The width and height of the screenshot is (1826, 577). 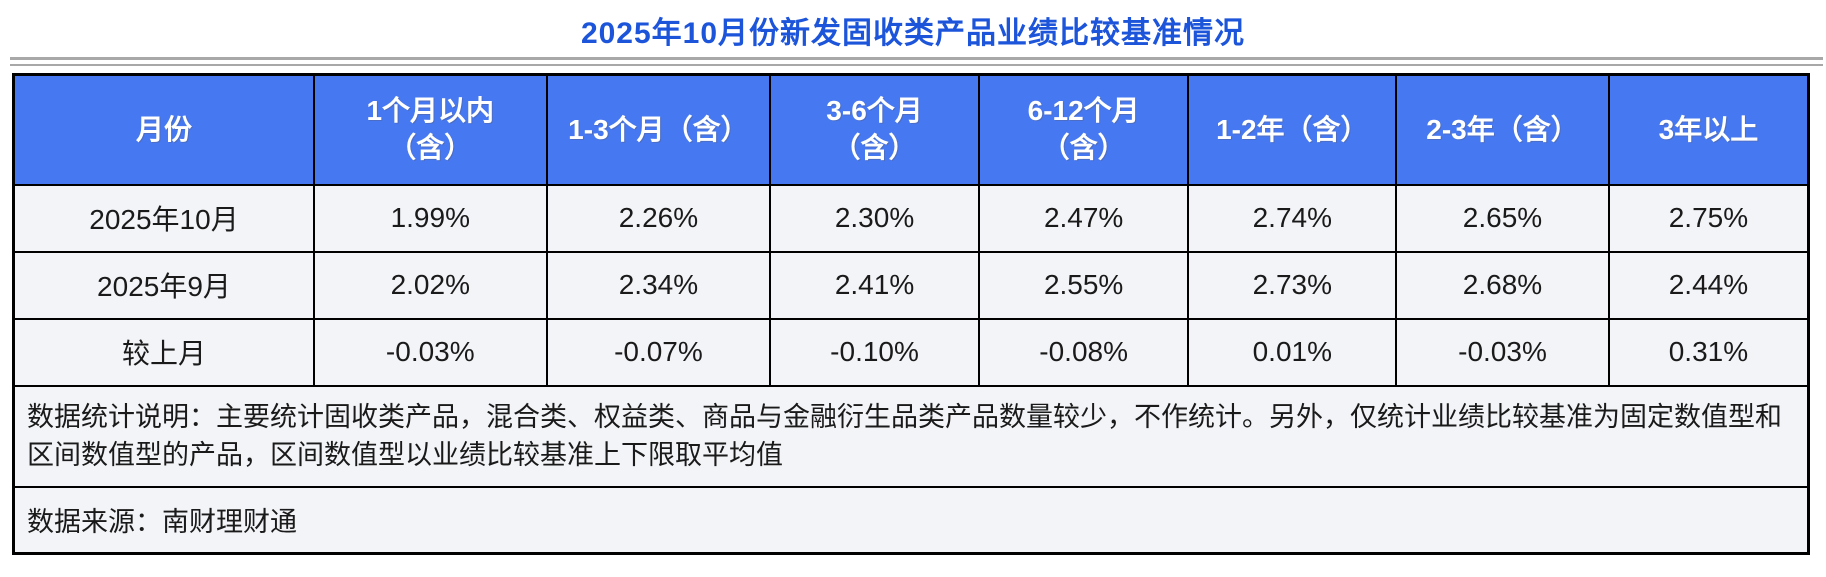 I want to click on value-cell: -0.07%, so click(x=658, y=352).